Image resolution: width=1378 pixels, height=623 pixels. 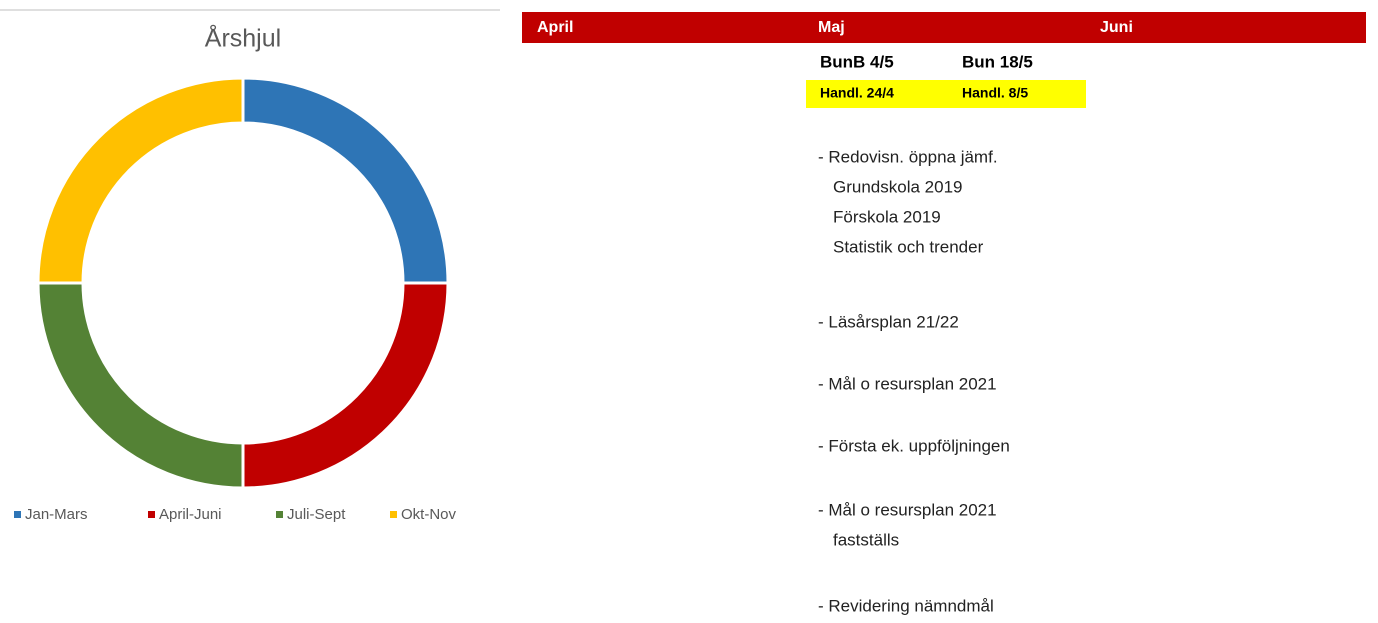 What do you see at coordinates (897, 186) in the screenshot?
I see `note-line: Grundskola 2019` at bounding box center [897, 186].